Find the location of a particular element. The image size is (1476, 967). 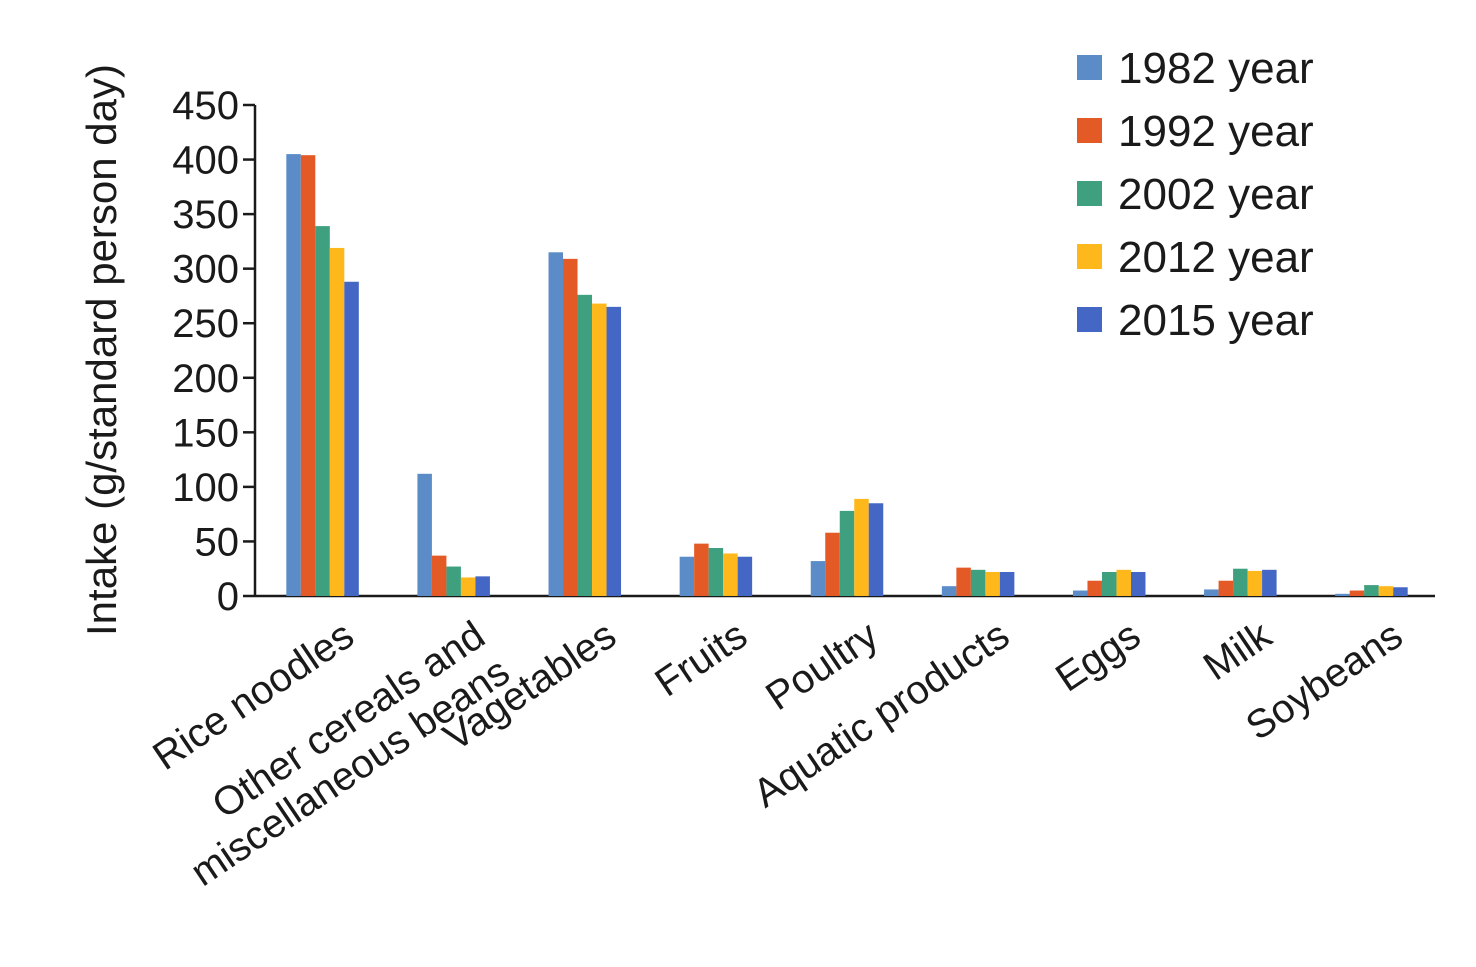

x-tick-label-line: Eggs is located at coordinates (1098, 656).